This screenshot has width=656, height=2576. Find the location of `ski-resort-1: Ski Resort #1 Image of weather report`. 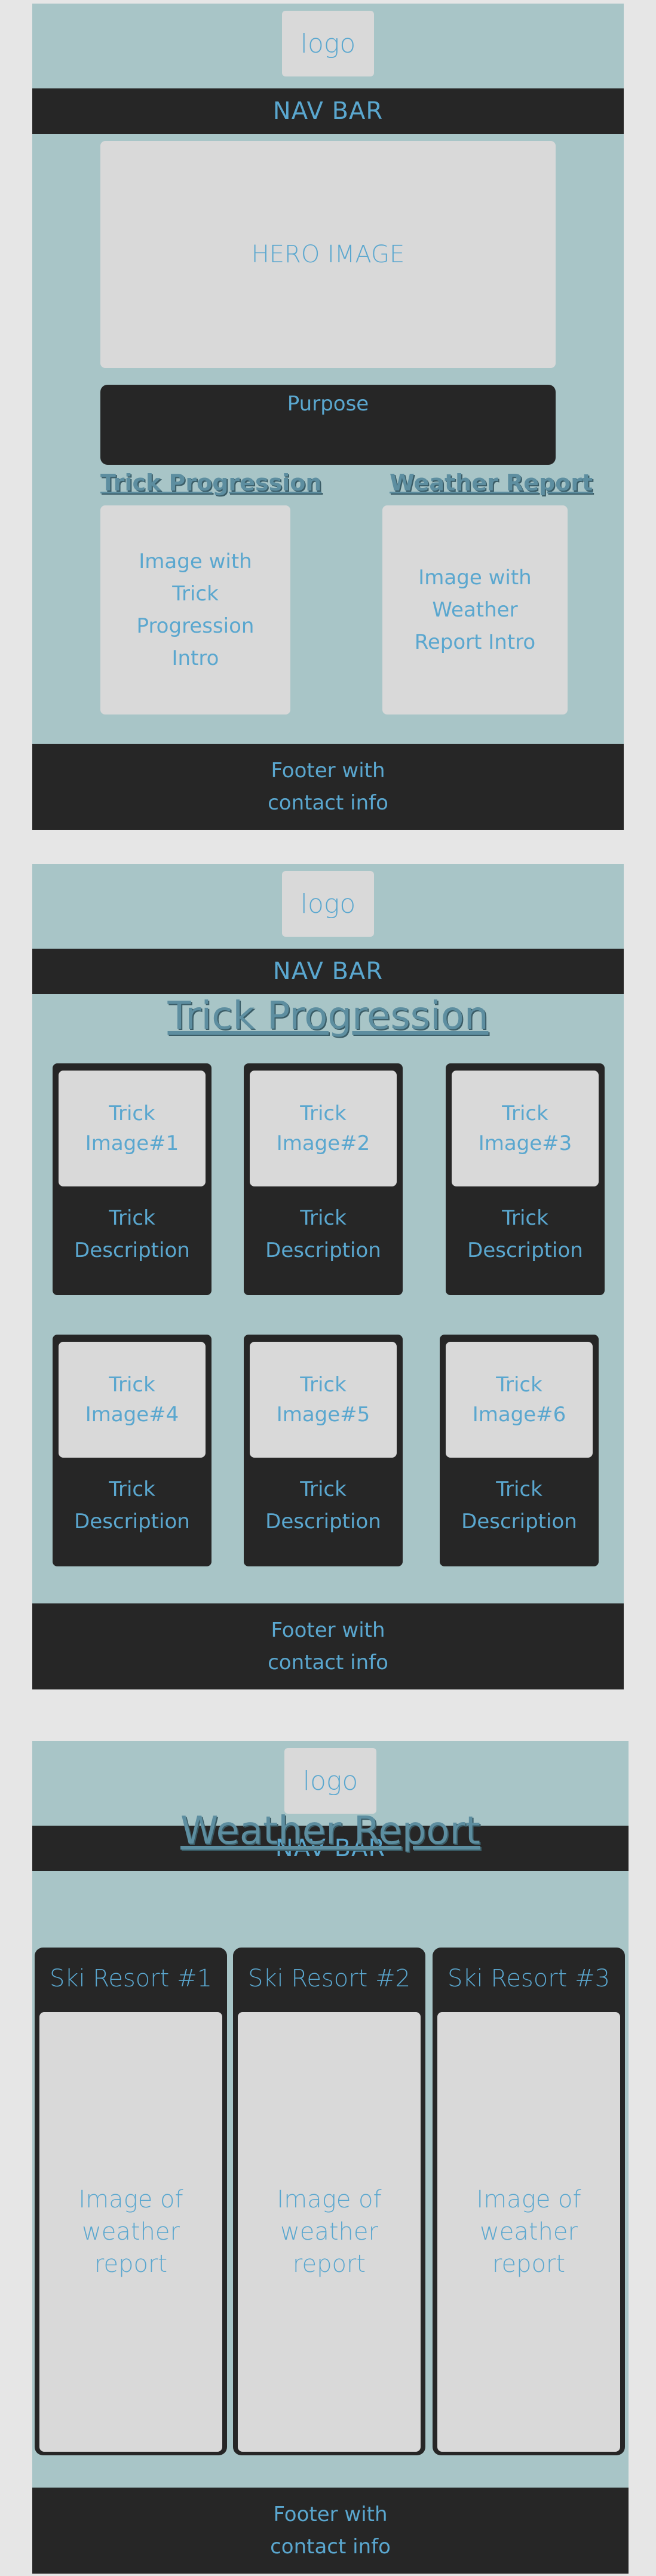

ski-resort-1: Ski Resort #1 Image of weather report is located at coordinates (131, 2201).